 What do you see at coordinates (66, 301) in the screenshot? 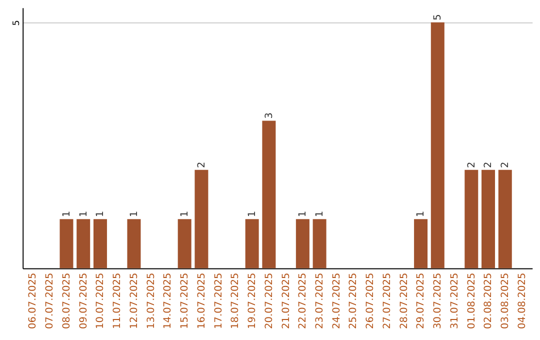
I see `x-tick-label: 08.07.2025` at bounding box center [66, 301].